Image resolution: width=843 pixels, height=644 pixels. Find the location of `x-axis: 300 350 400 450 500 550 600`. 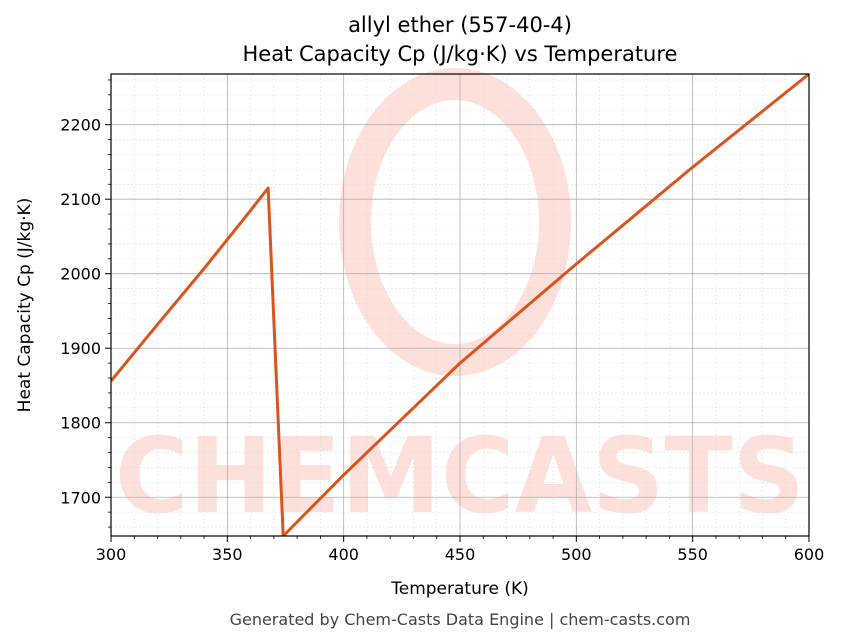

x-axis: 300 350 400 450 500 550 600 is located at coordinates (460, 550).